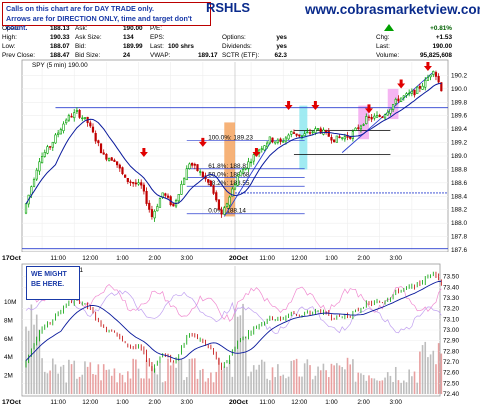 The image size is (480, 406). What do you see at coordinates (156, 28) in the screenshot?
I see `quote-label: P/E:` at bounding box center [156, 28].